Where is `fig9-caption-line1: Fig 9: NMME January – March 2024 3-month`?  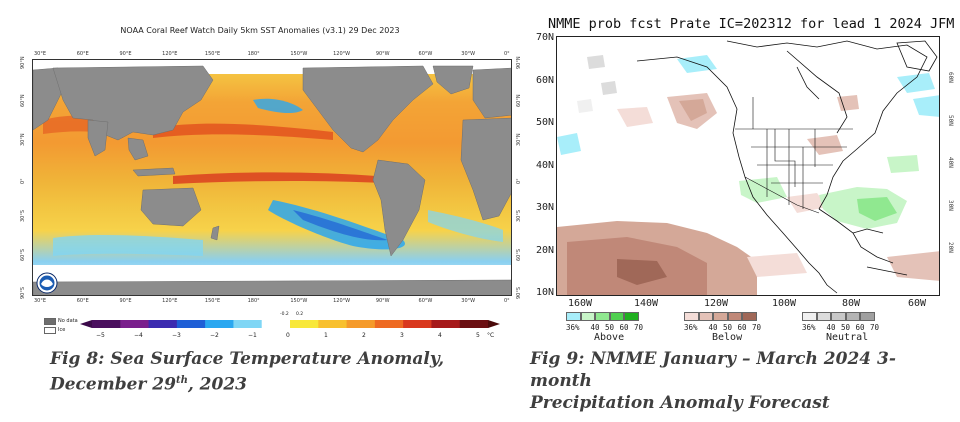
fig9-caption-line1: Fig 9: NMME January – March 2024 3-month is located at coordinates (713, 370).